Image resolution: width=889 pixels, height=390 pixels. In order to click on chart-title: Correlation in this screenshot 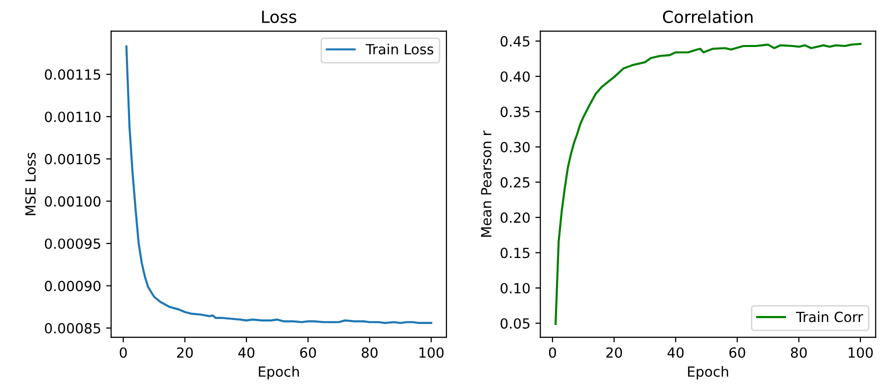, I will do `click(707, 17)`.